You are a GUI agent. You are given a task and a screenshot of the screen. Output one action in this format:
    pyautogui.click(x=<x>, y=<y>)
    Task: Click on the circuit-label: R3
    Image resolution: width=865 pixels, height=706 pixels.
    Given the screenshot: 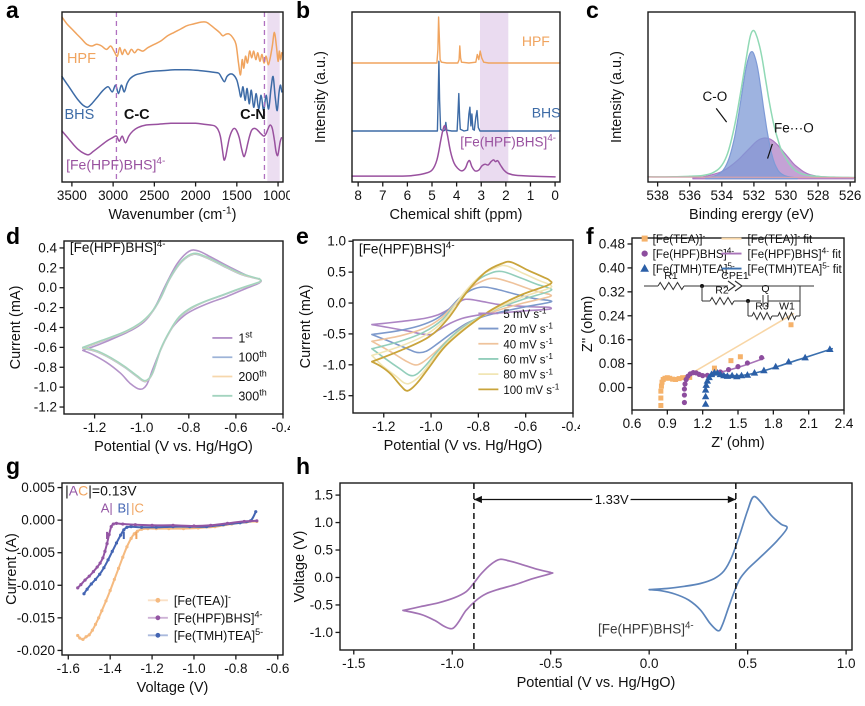 What is the action you would take?
    pyautogui.click(x=762, y=307)
    